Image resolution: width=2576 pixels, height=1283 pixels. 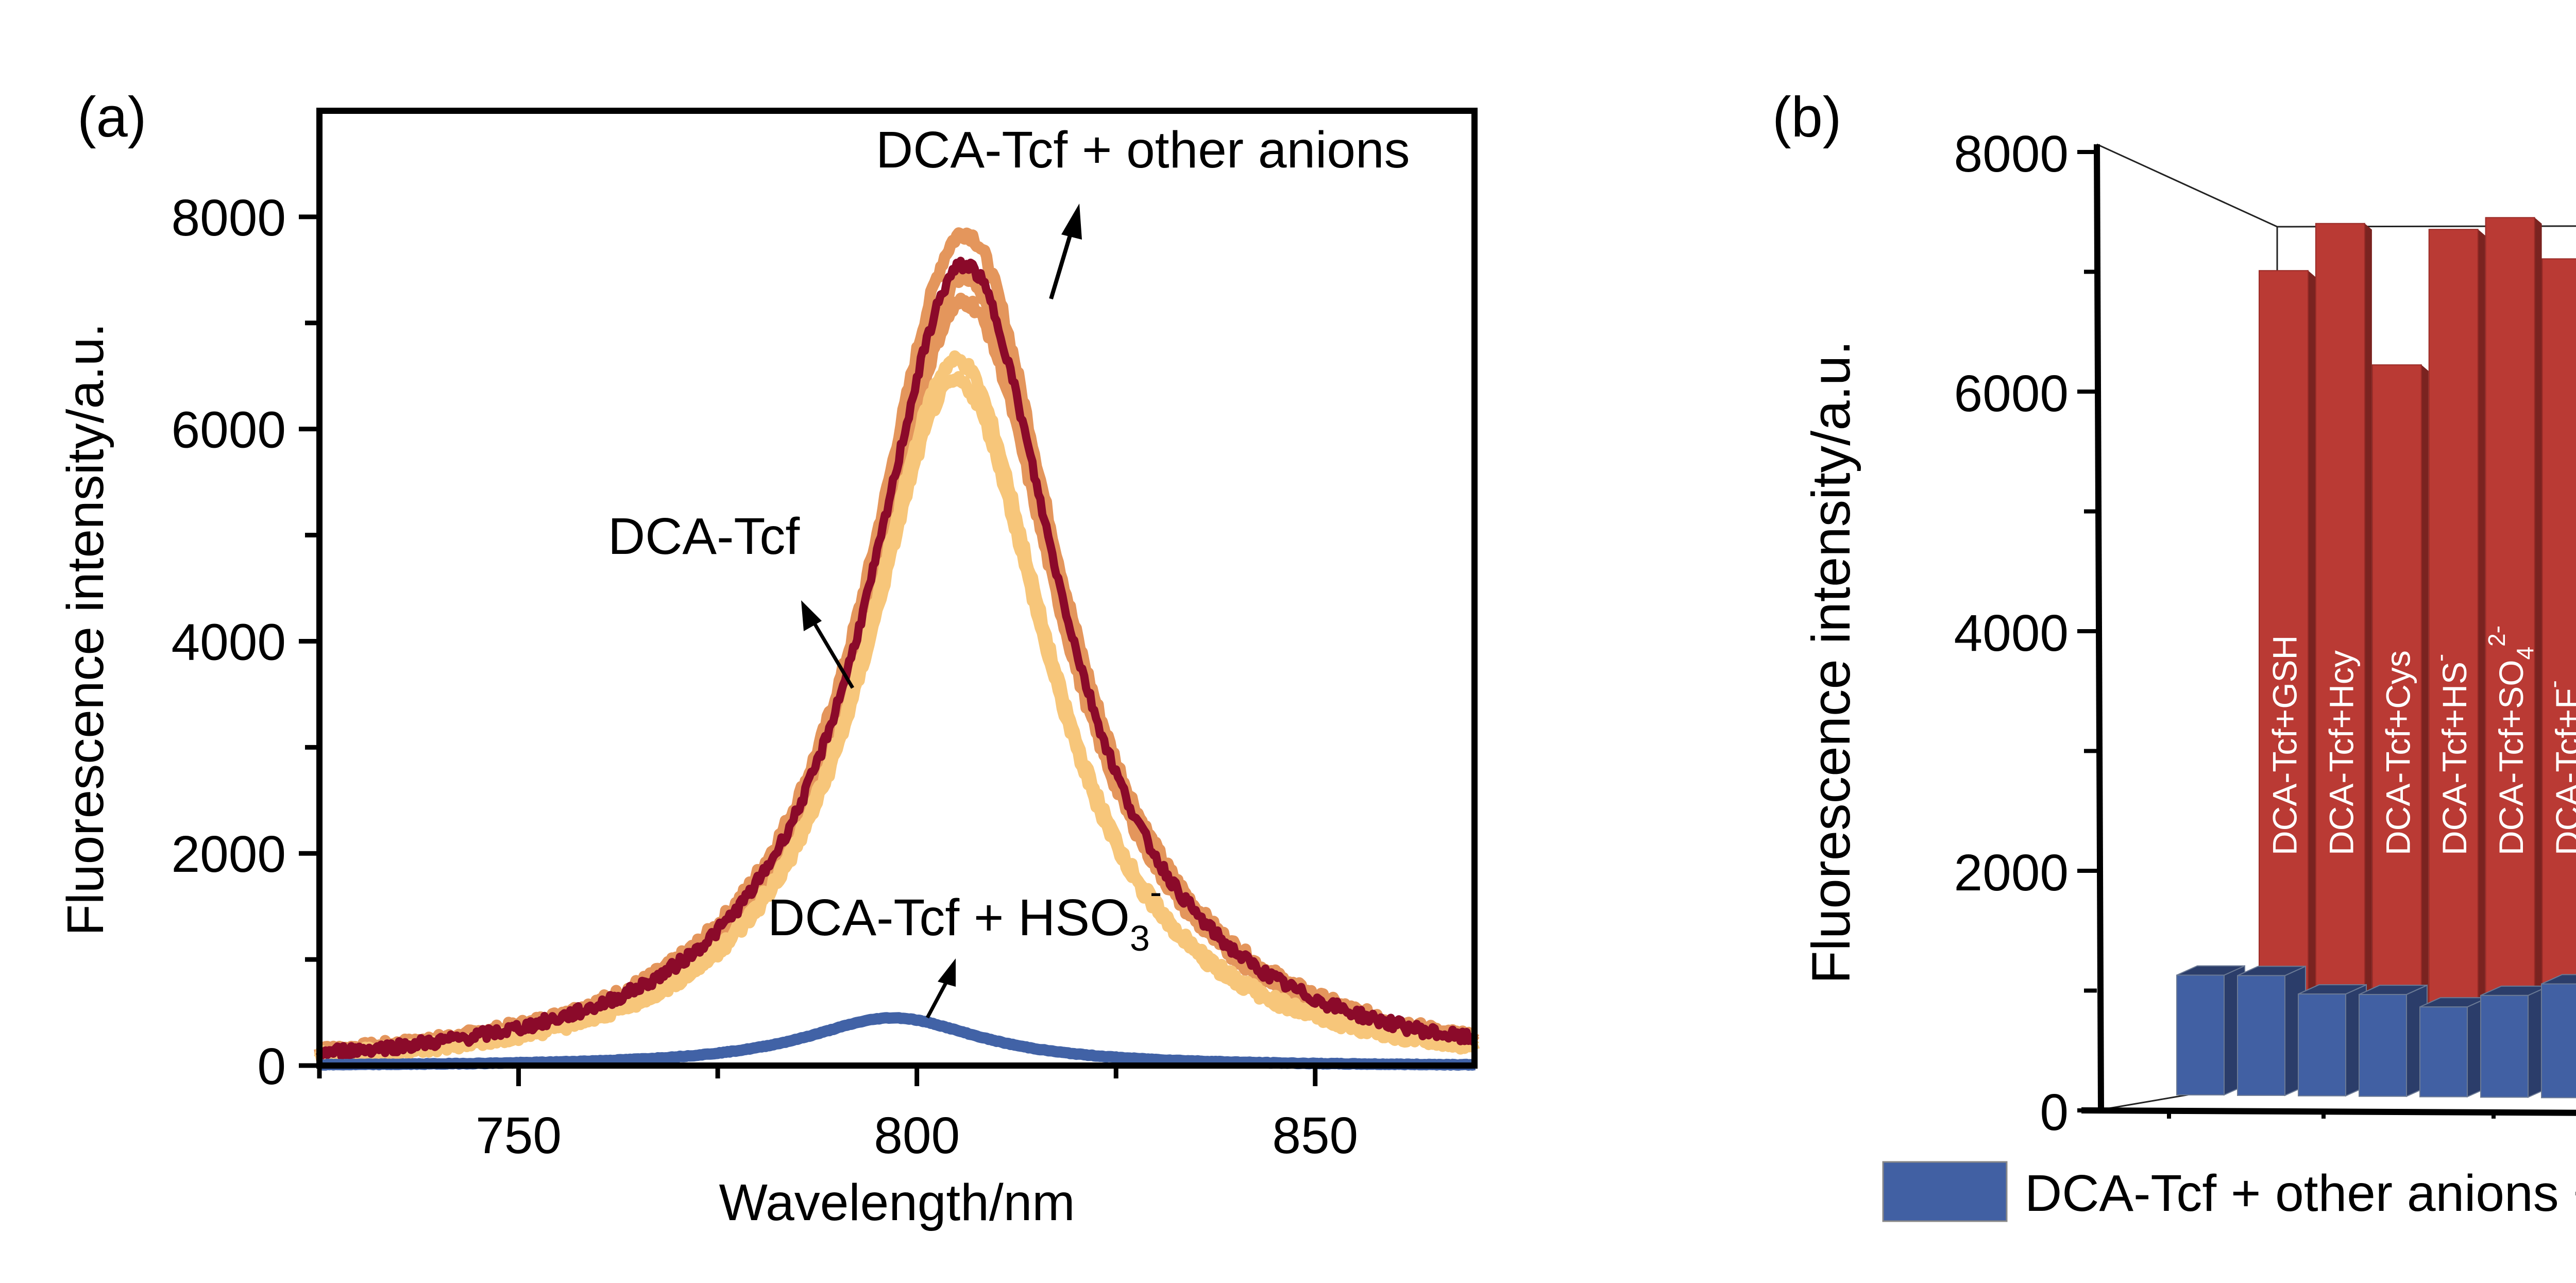 I want to click on annotation-other-anions: DCA-Tcf + other anions, so click(x=1143, y=150).